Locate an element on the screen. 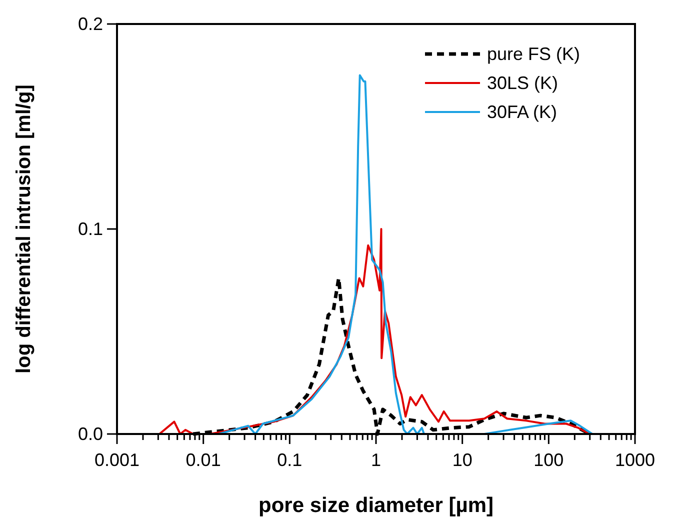  legend-label: pure FS (K) is located at coordinates (533, 54).